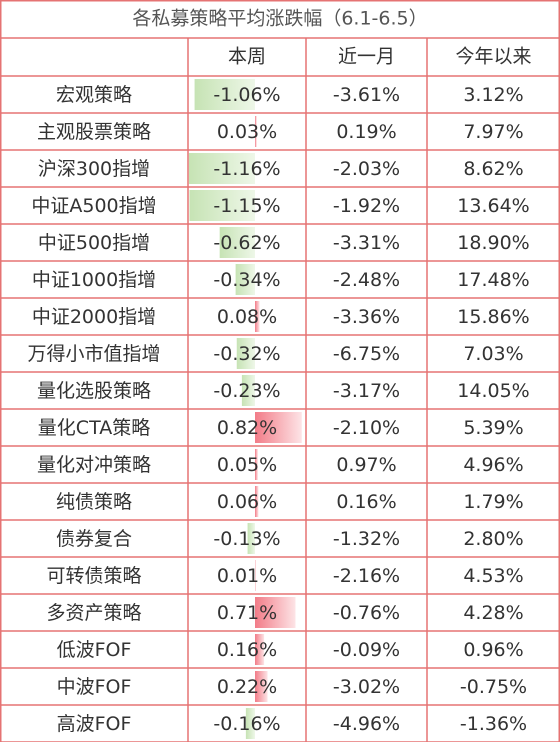 Image resolution: width=560 pixels, height=746 pixels. What do you see at coordinates (493, 465) in the screenshot?
I see `ytd-value: 4.96%` at bounding box center [493, 465].